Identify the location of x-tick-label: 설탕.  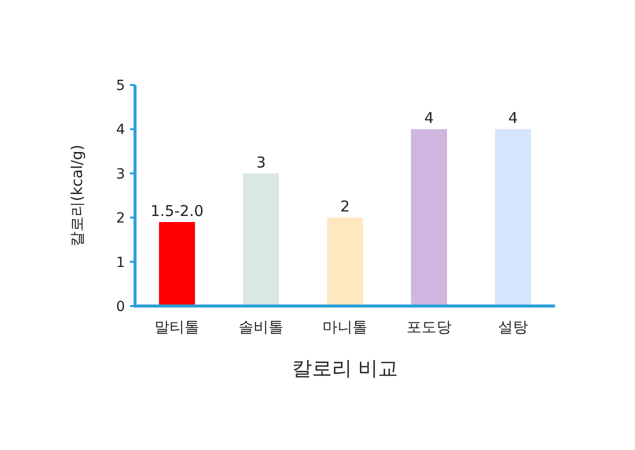
(513, 327).